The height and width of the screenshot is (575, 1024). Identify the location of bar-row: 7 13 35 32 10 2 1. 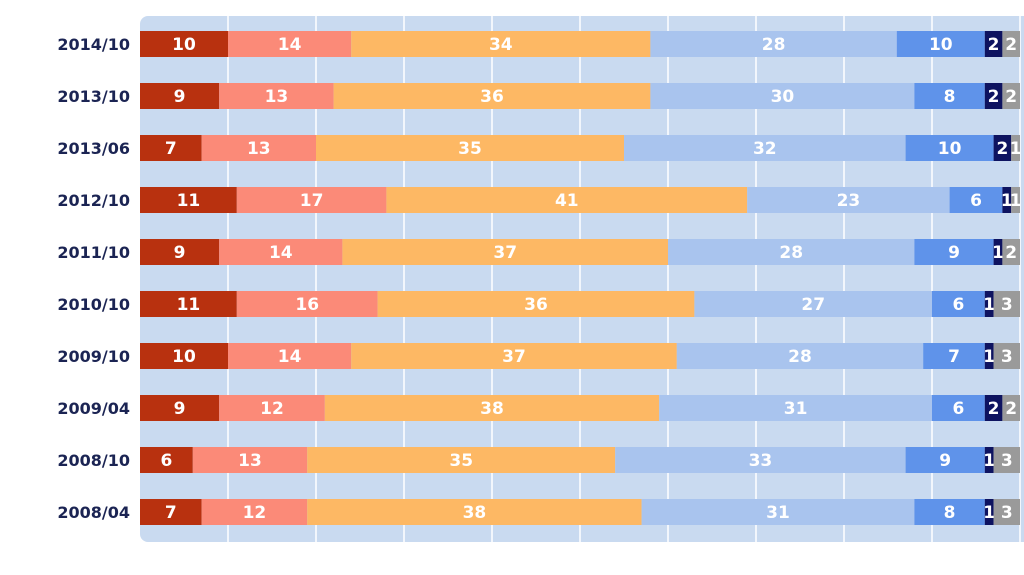
(581, 148).